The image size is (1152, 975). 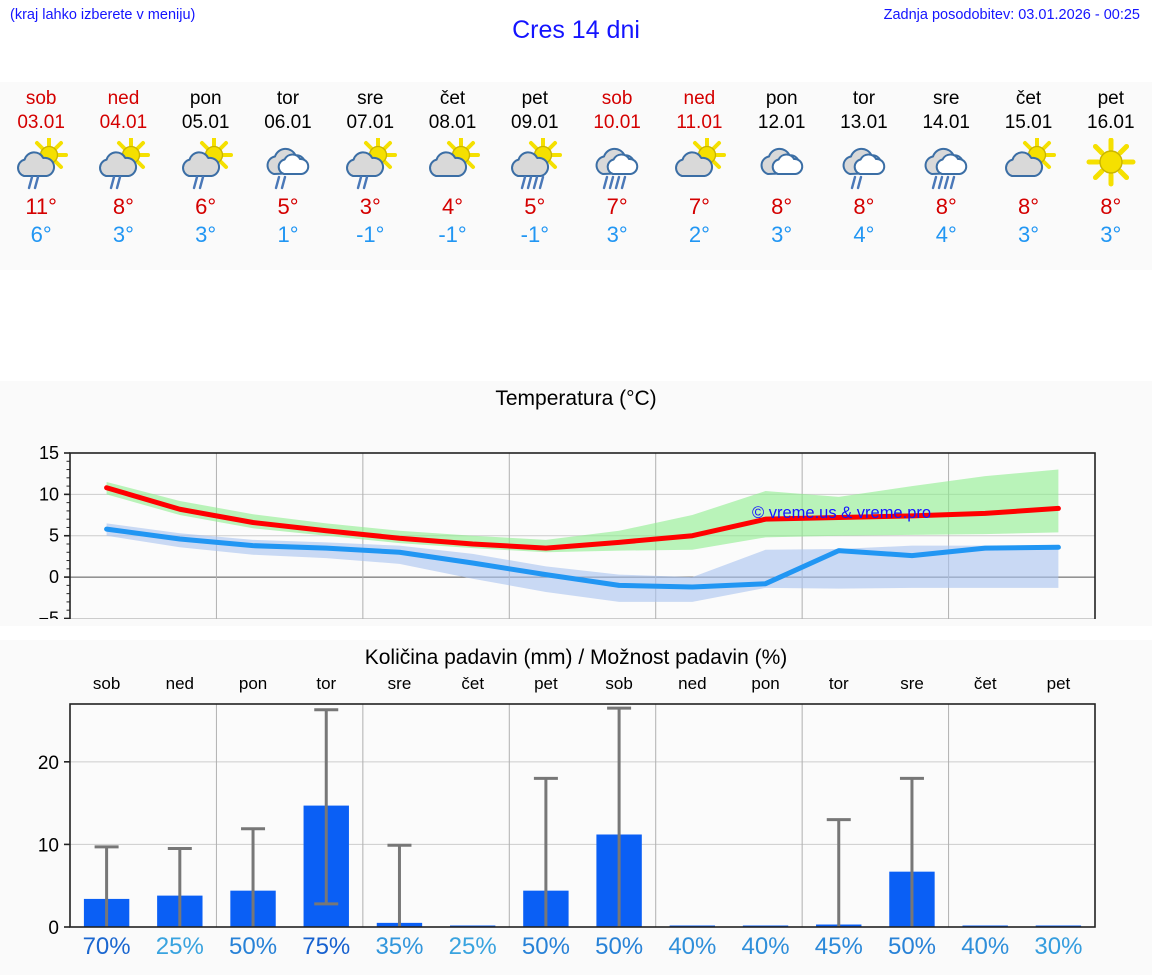 What do you see at coordinates (617, 98) in the screenshot?
I see `forecast-day-name: sob` at bounding box center [617, 98].